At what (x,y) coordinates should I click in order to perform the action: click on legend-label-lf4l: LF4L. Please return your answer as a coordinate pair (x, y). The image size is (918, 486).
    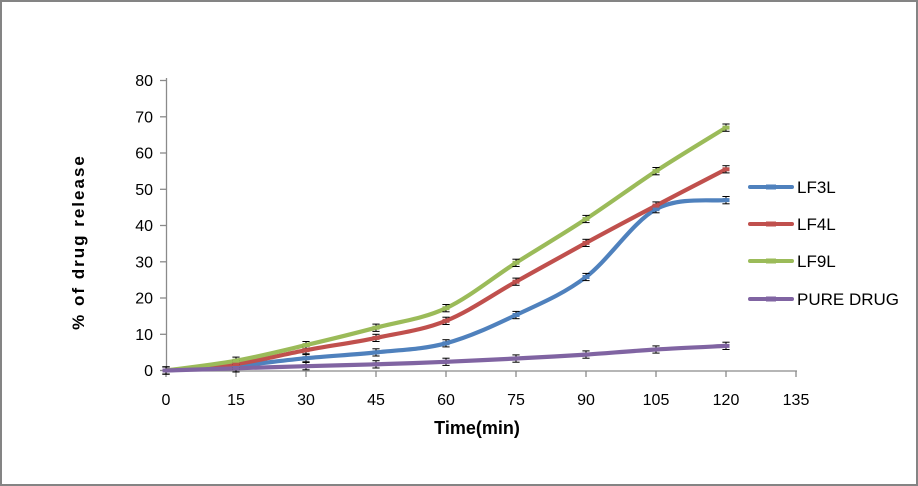
    Looking at the image, I should click on (816, 224).